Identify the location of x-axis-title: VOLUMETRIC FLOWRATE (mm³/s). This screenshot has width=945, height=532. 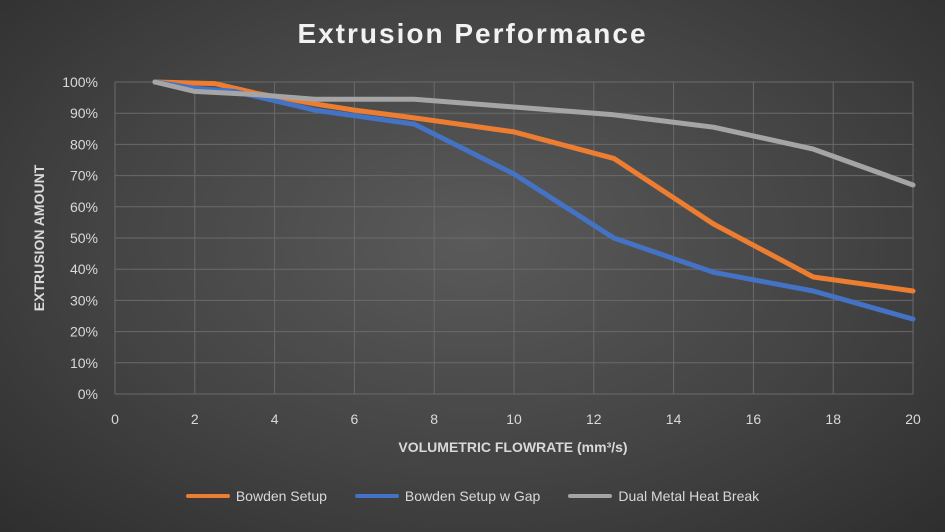
(512, 447).